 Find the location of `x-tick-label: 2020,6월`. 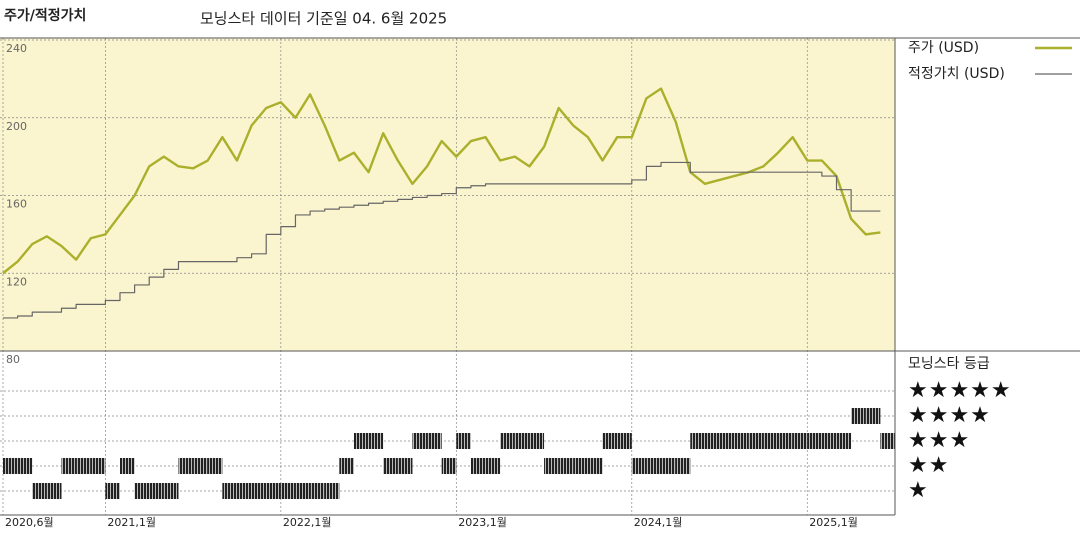

x-tick-label: 2020,6월 is located at coordinates (29, 522).